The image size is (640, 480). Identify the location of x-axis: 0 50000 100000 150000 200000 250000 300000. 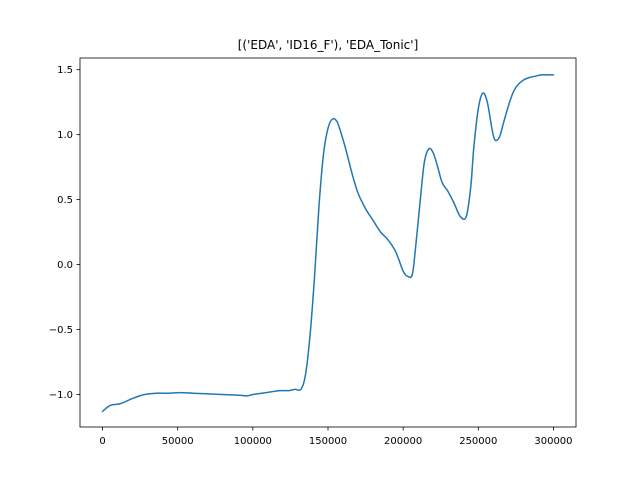
(336, 437).